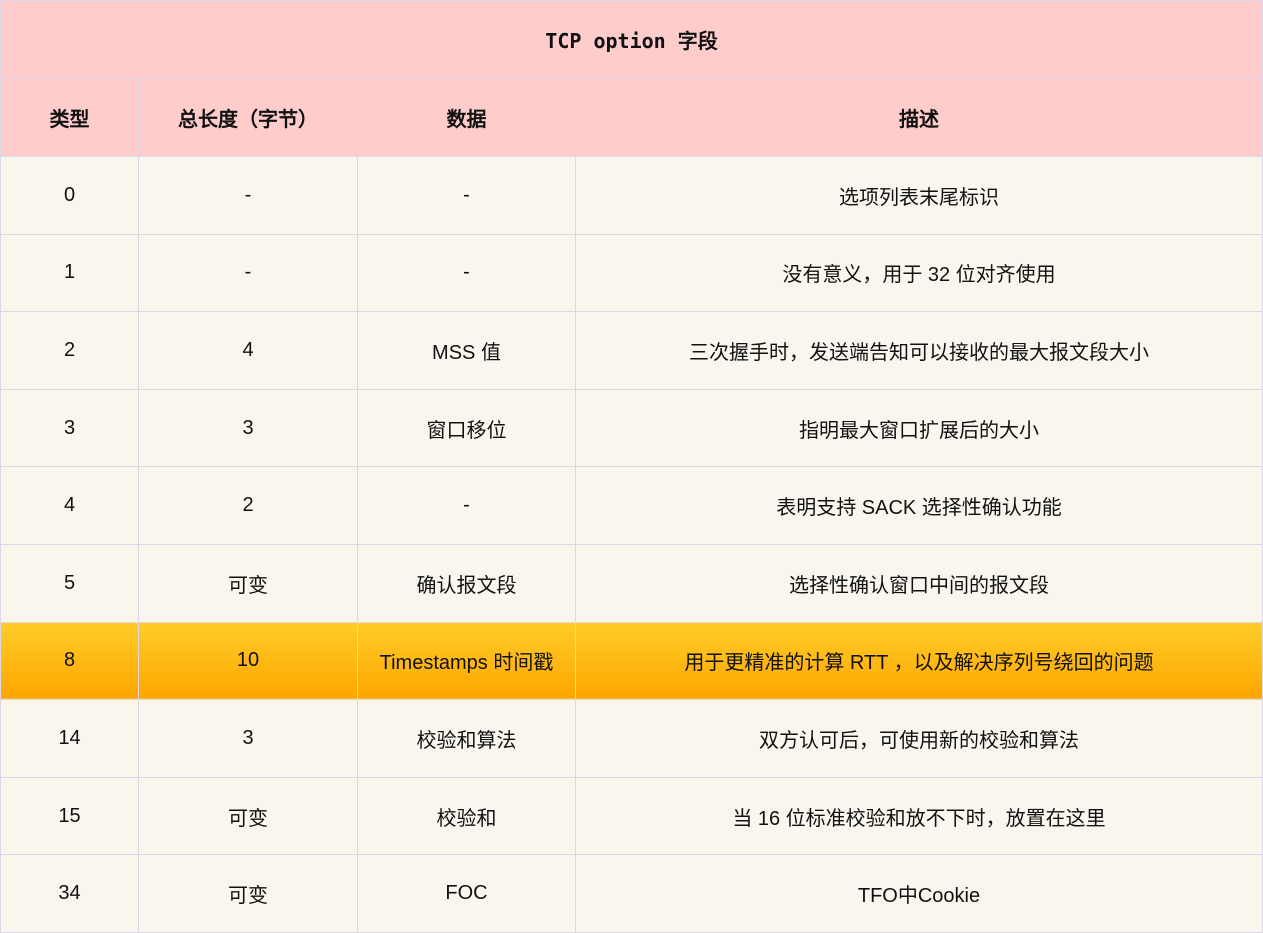 This screenshot has height=933, width=1263. What do you see at coordinates (918, 816) in the screenshot?
I see `cell-description: 当 16 位标准校验和放不下时，放置在这里` at bounding box center [918, 816].